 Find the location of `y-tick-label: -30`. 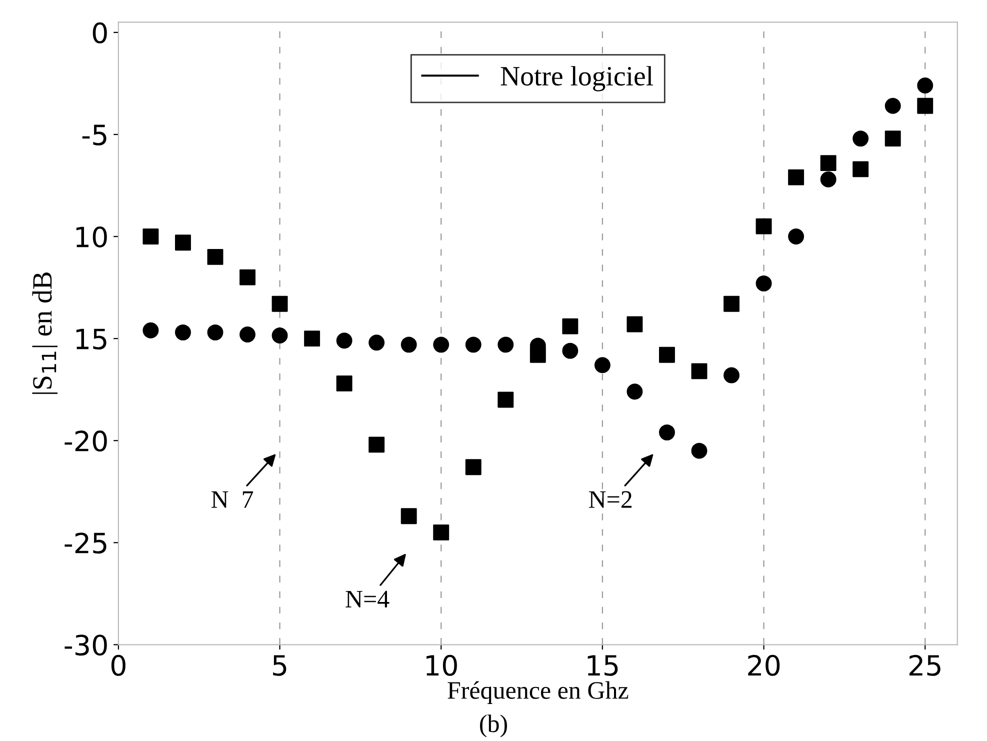

y-tick-label: -30 is located at coordinates (85, 645).